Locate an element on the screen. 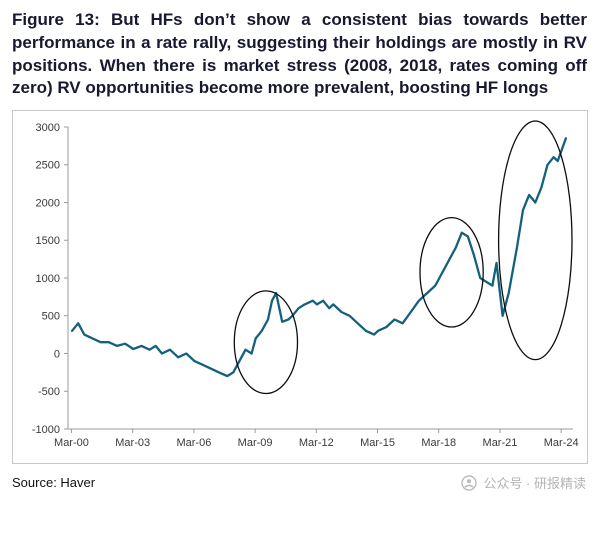 The image size is (600, 543). x-tick-label: Mar-06 is located at coordinates (193, 443).